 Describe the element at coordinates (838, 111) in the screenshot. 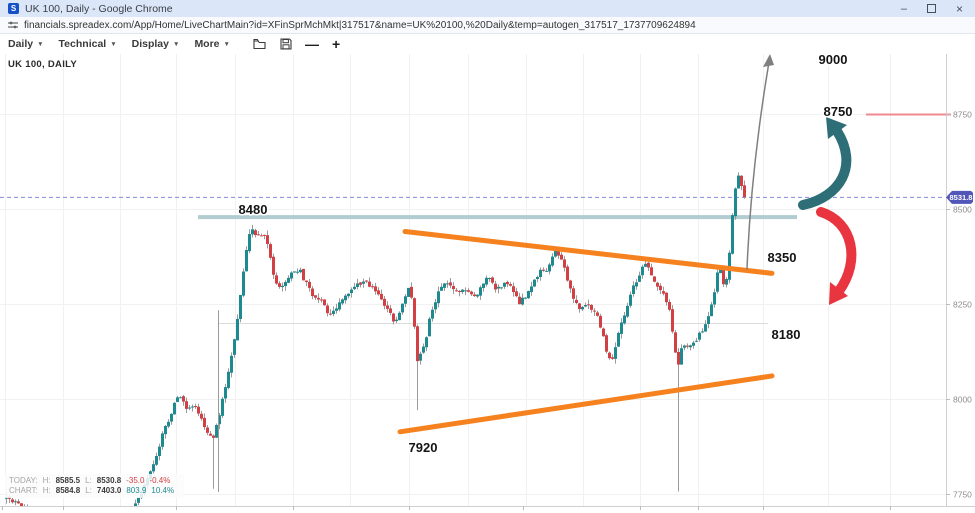

I see `price-label-8750: 8750` at that location.